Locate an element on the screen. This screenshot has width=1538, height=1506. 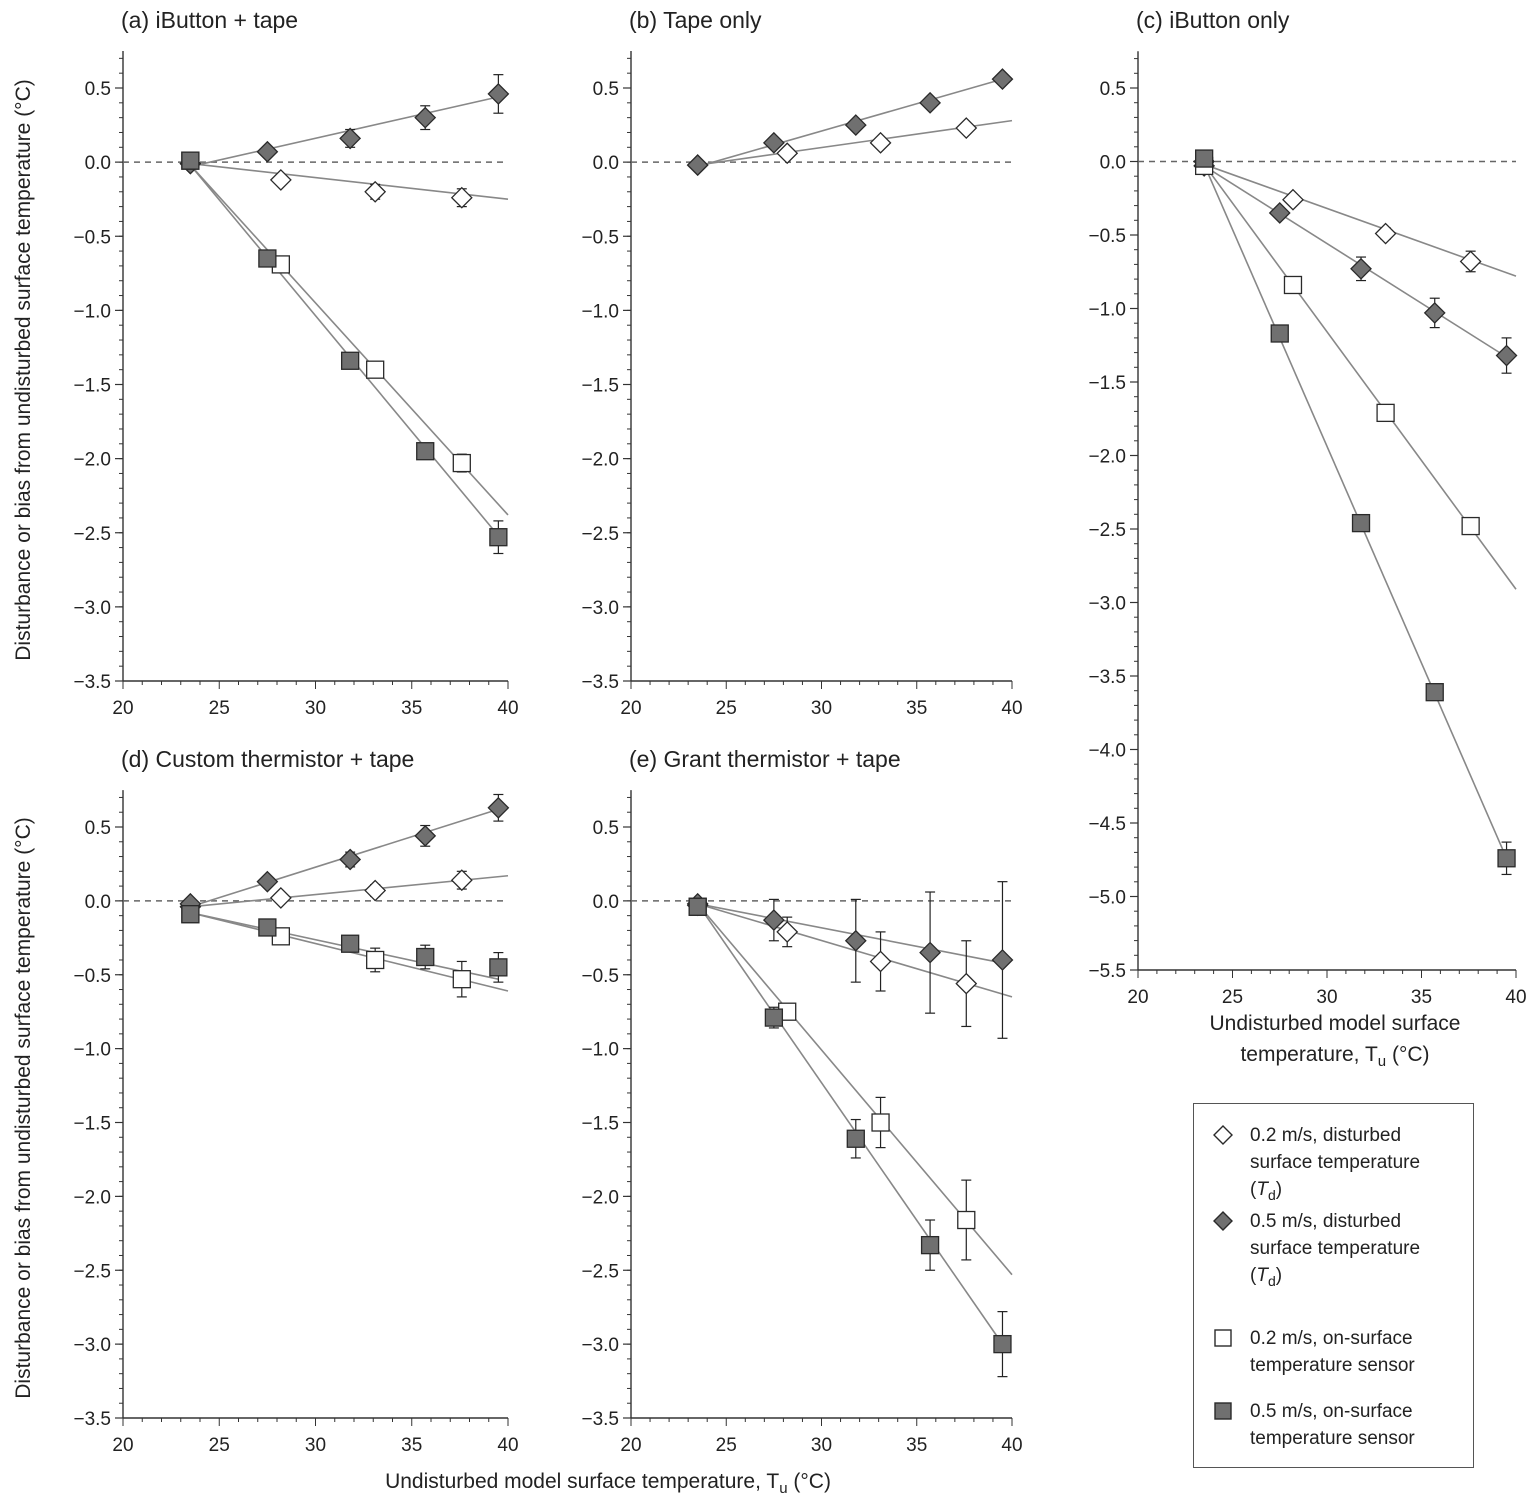
legend-item-square-open: 0.2 m/s, on-surface temperature sensor is located at coordinates (1336, 1352).